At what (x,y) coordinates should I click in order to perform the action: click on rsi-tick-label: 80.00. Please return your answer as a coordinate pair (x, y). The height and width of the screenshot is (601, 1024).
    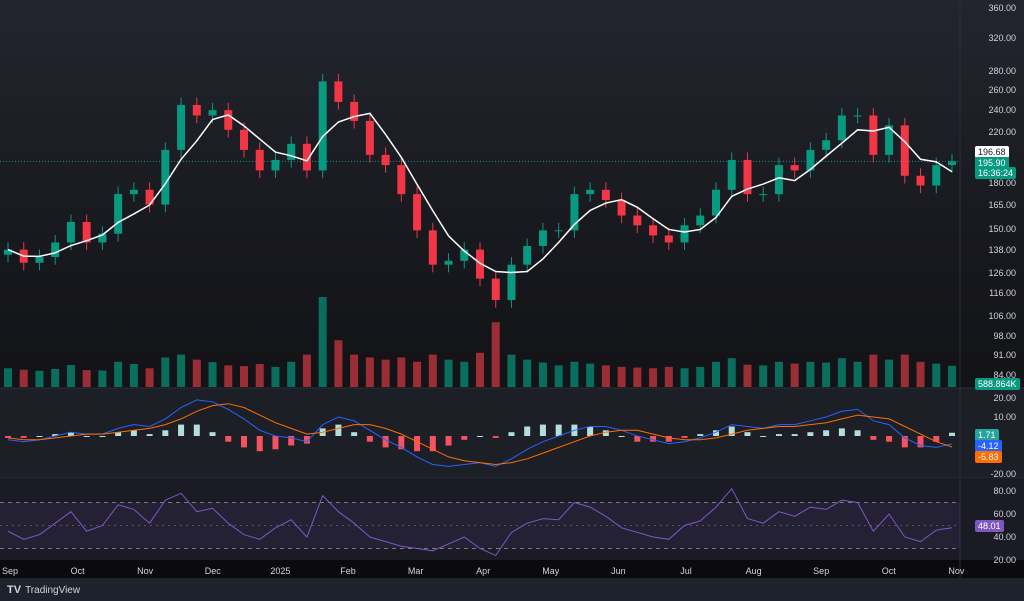
    Looking at the image, I should click on (1004, 491).